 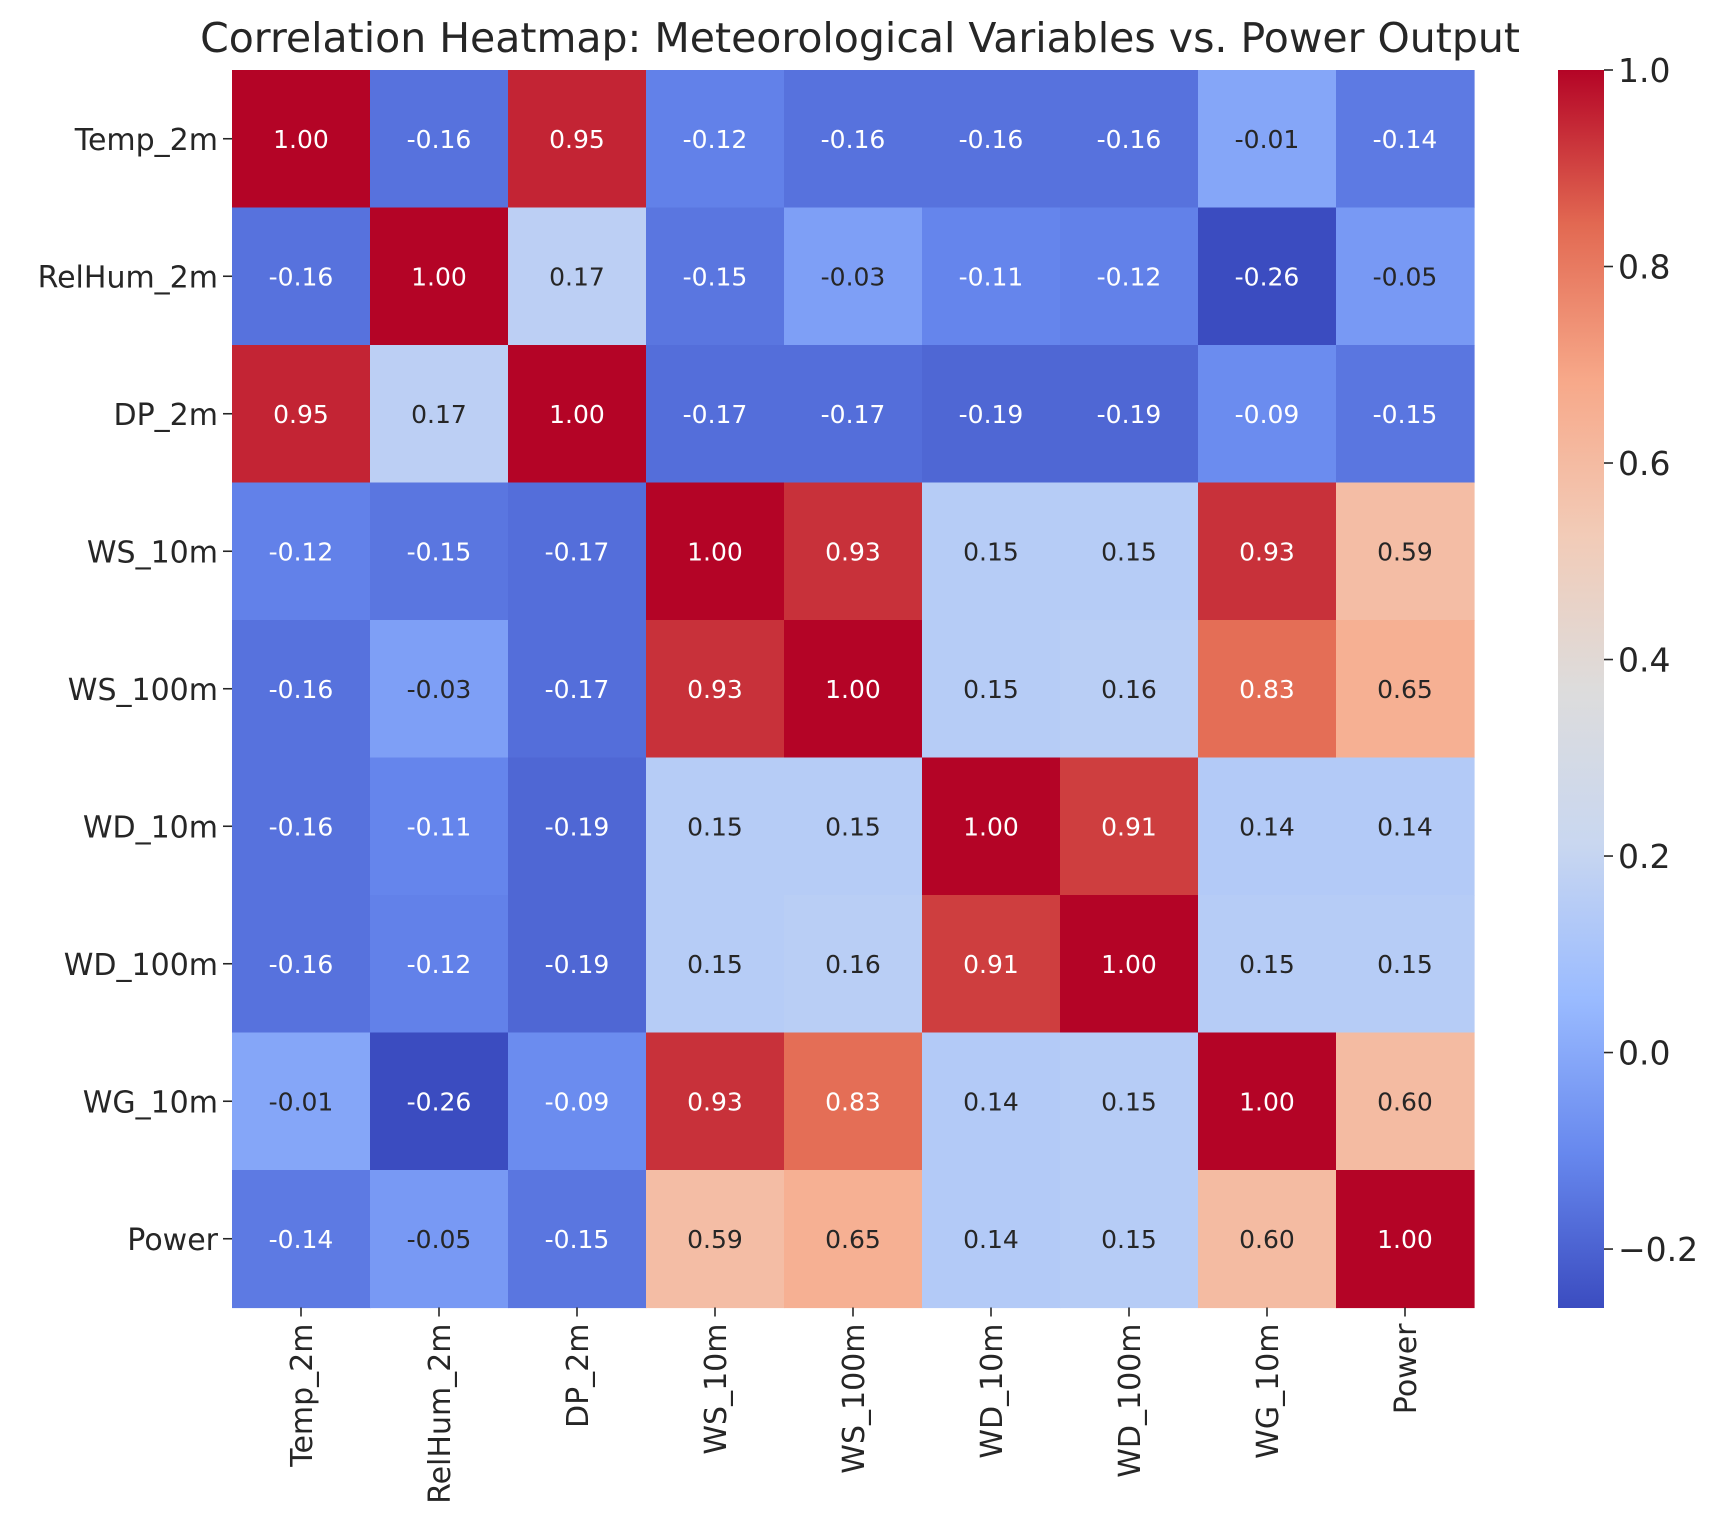 What do you see at coordinates (1267, 689) in the screenshot?
I see `cell-value-label: 0.83` at bounding box center [1267, 689].